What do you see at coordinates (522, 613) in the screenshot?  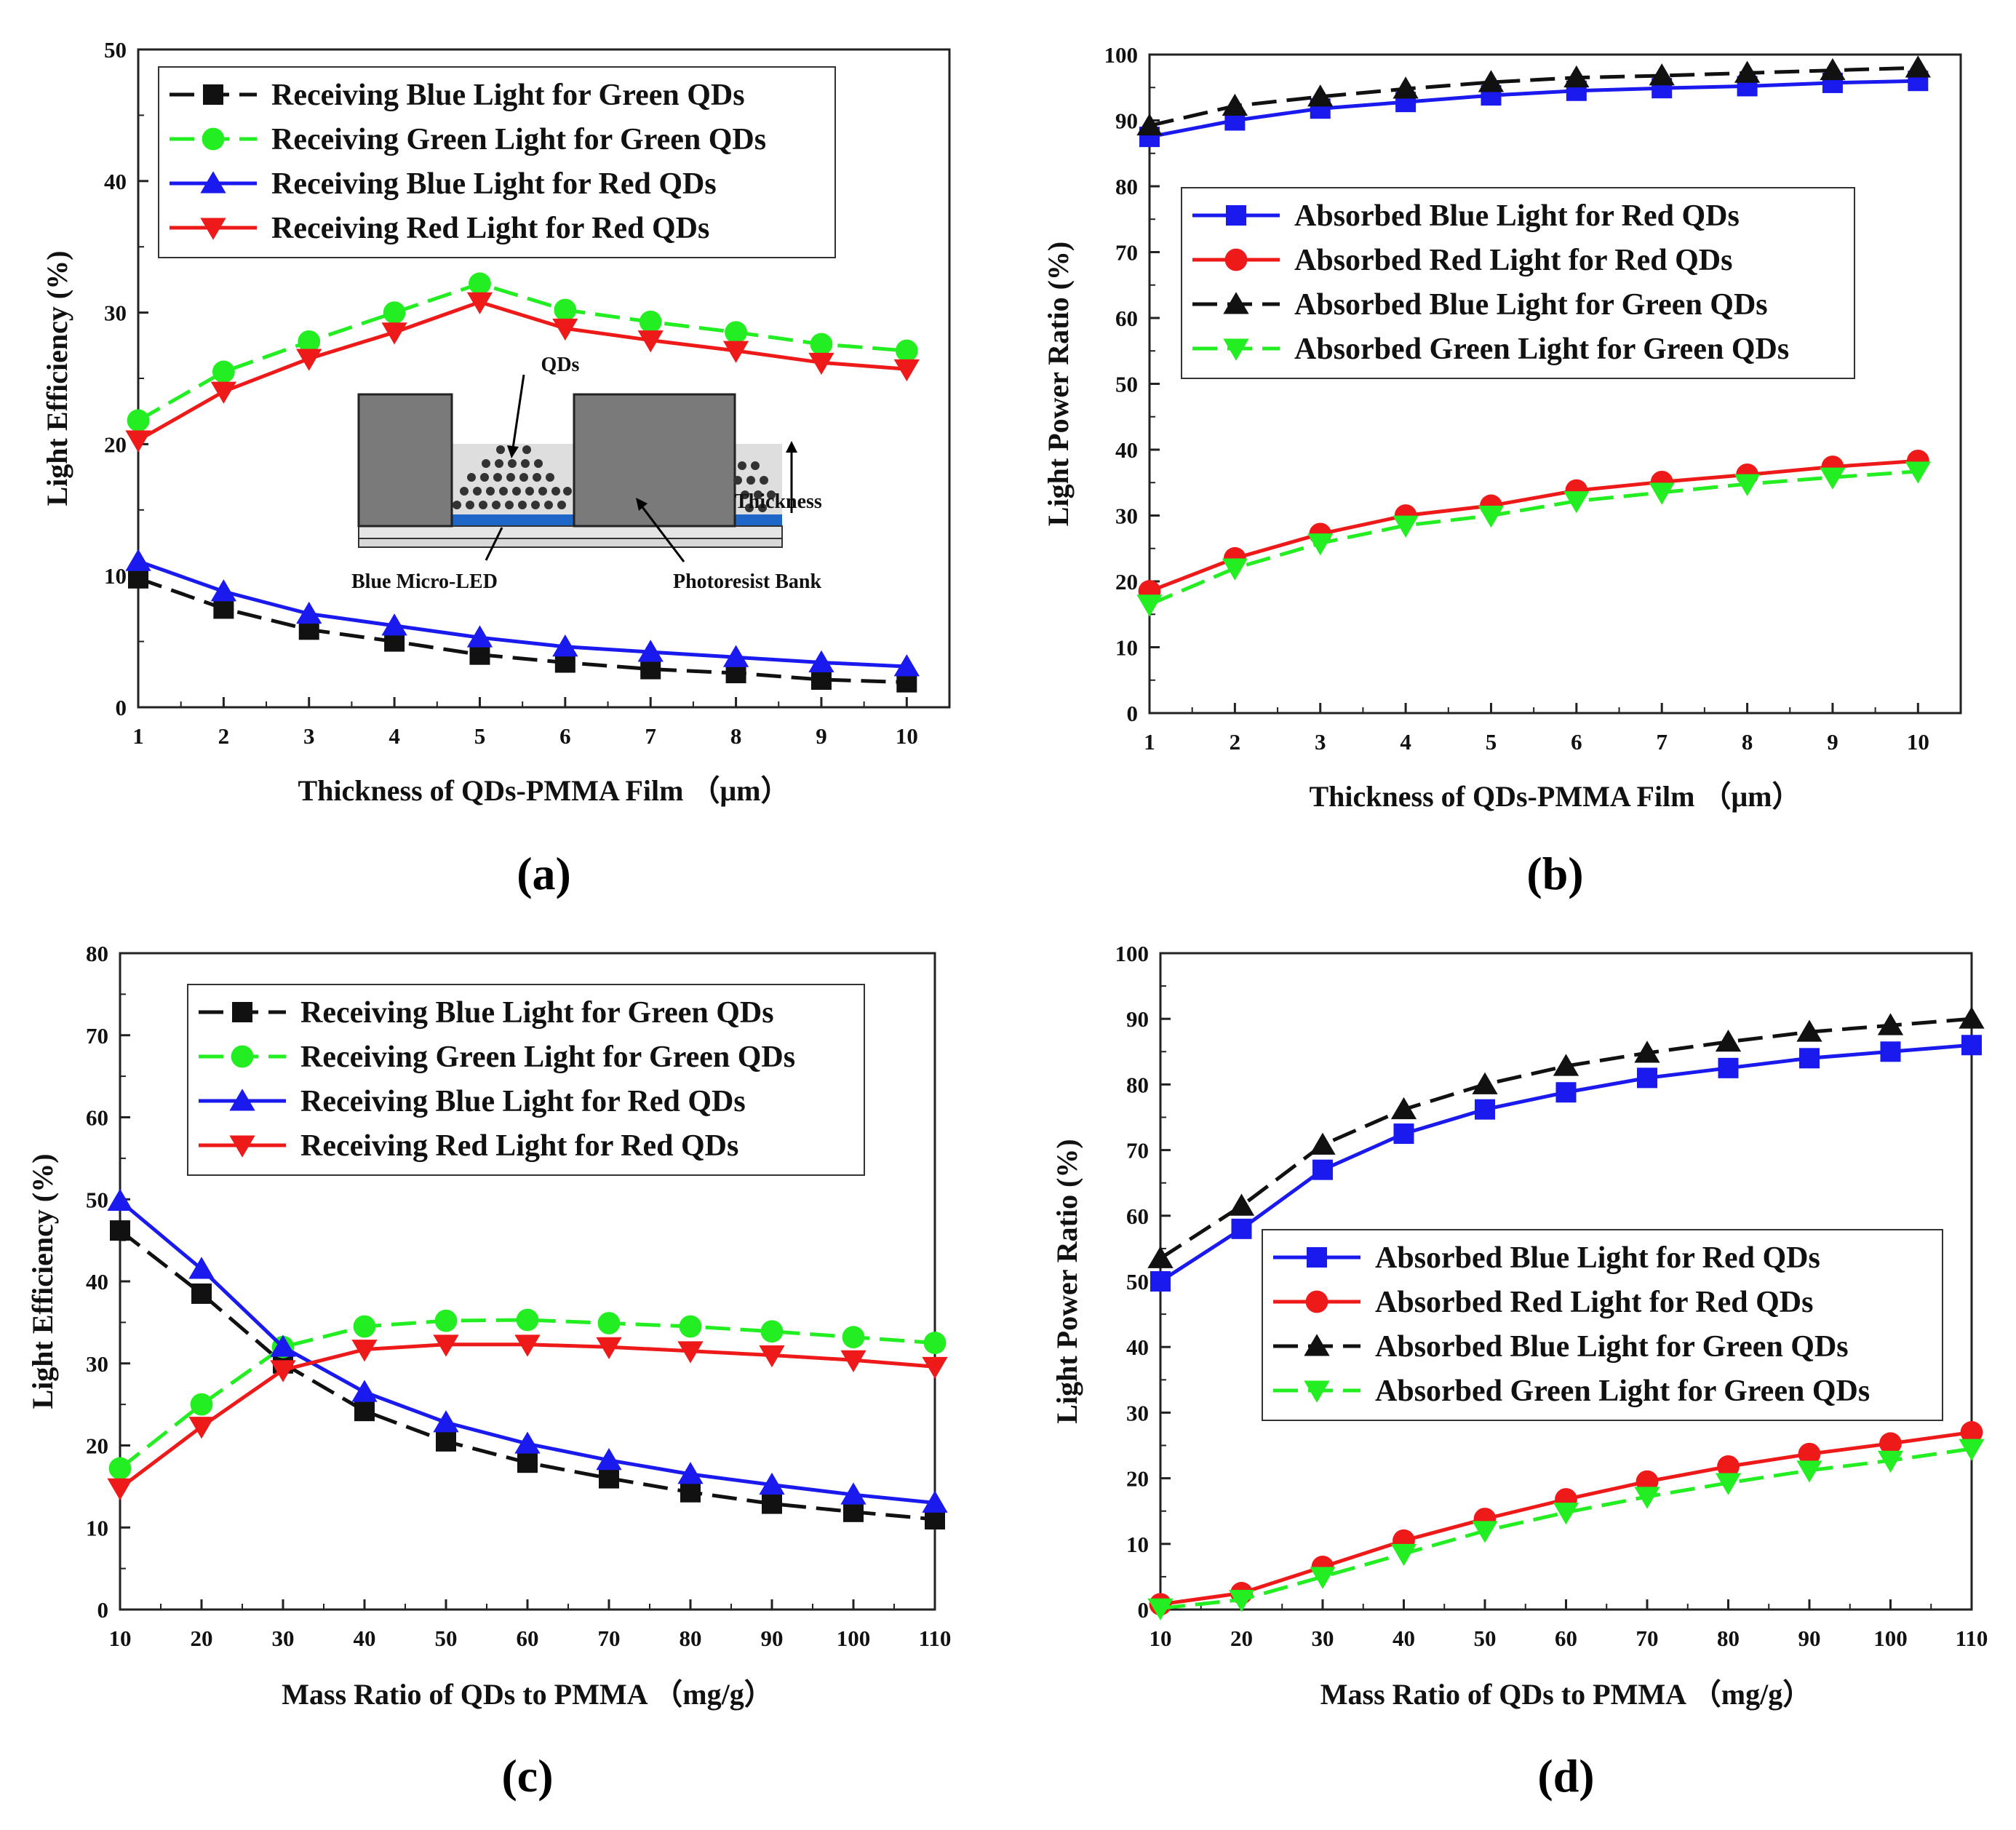 I see `series-blue-triangle-up` at bounding box center [522, 613].